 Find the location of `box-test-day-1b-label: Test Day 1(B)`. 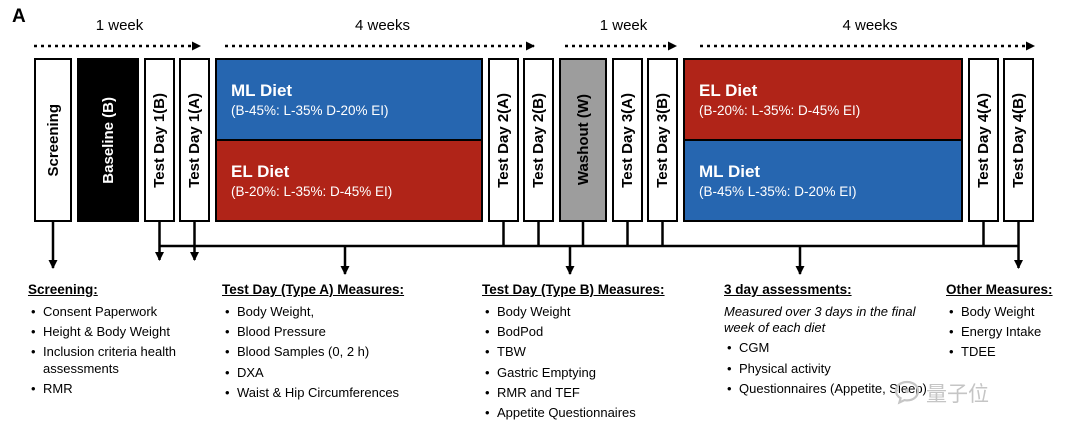

box-test-day-1b-label: Test Day 1(B) is located at coordinates (159, 140).